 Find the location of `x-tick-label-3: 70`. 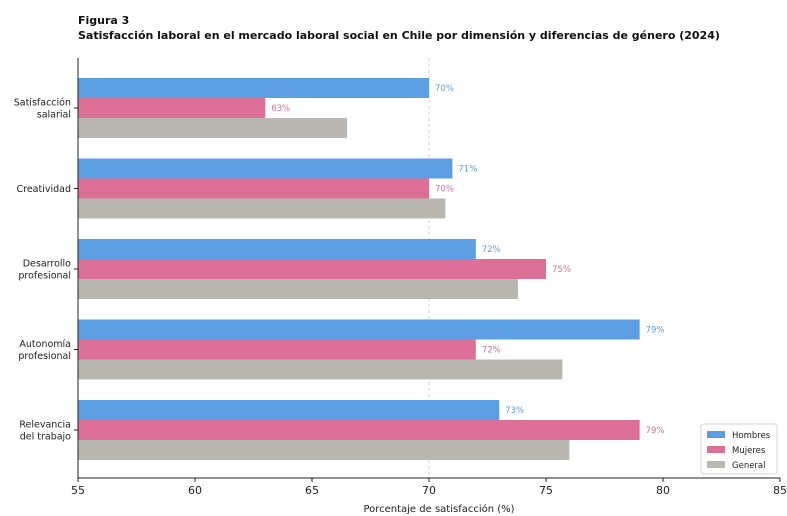

x-tick-label-3: 70 is located at coordinates (429, 490).